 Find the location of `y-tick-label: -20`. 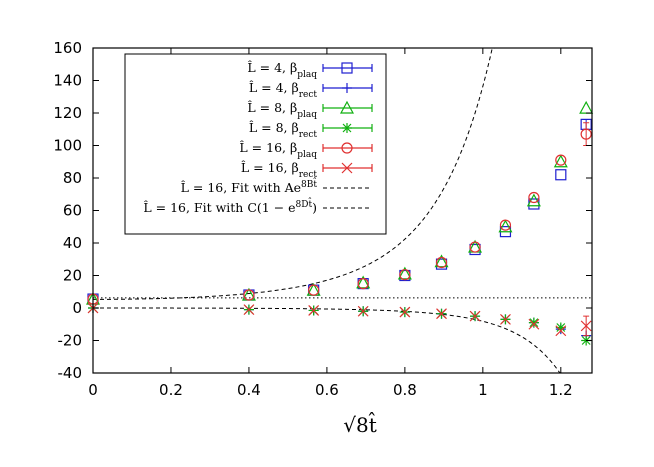

y-tick-label: -20 is located at coordinates (70, 341).